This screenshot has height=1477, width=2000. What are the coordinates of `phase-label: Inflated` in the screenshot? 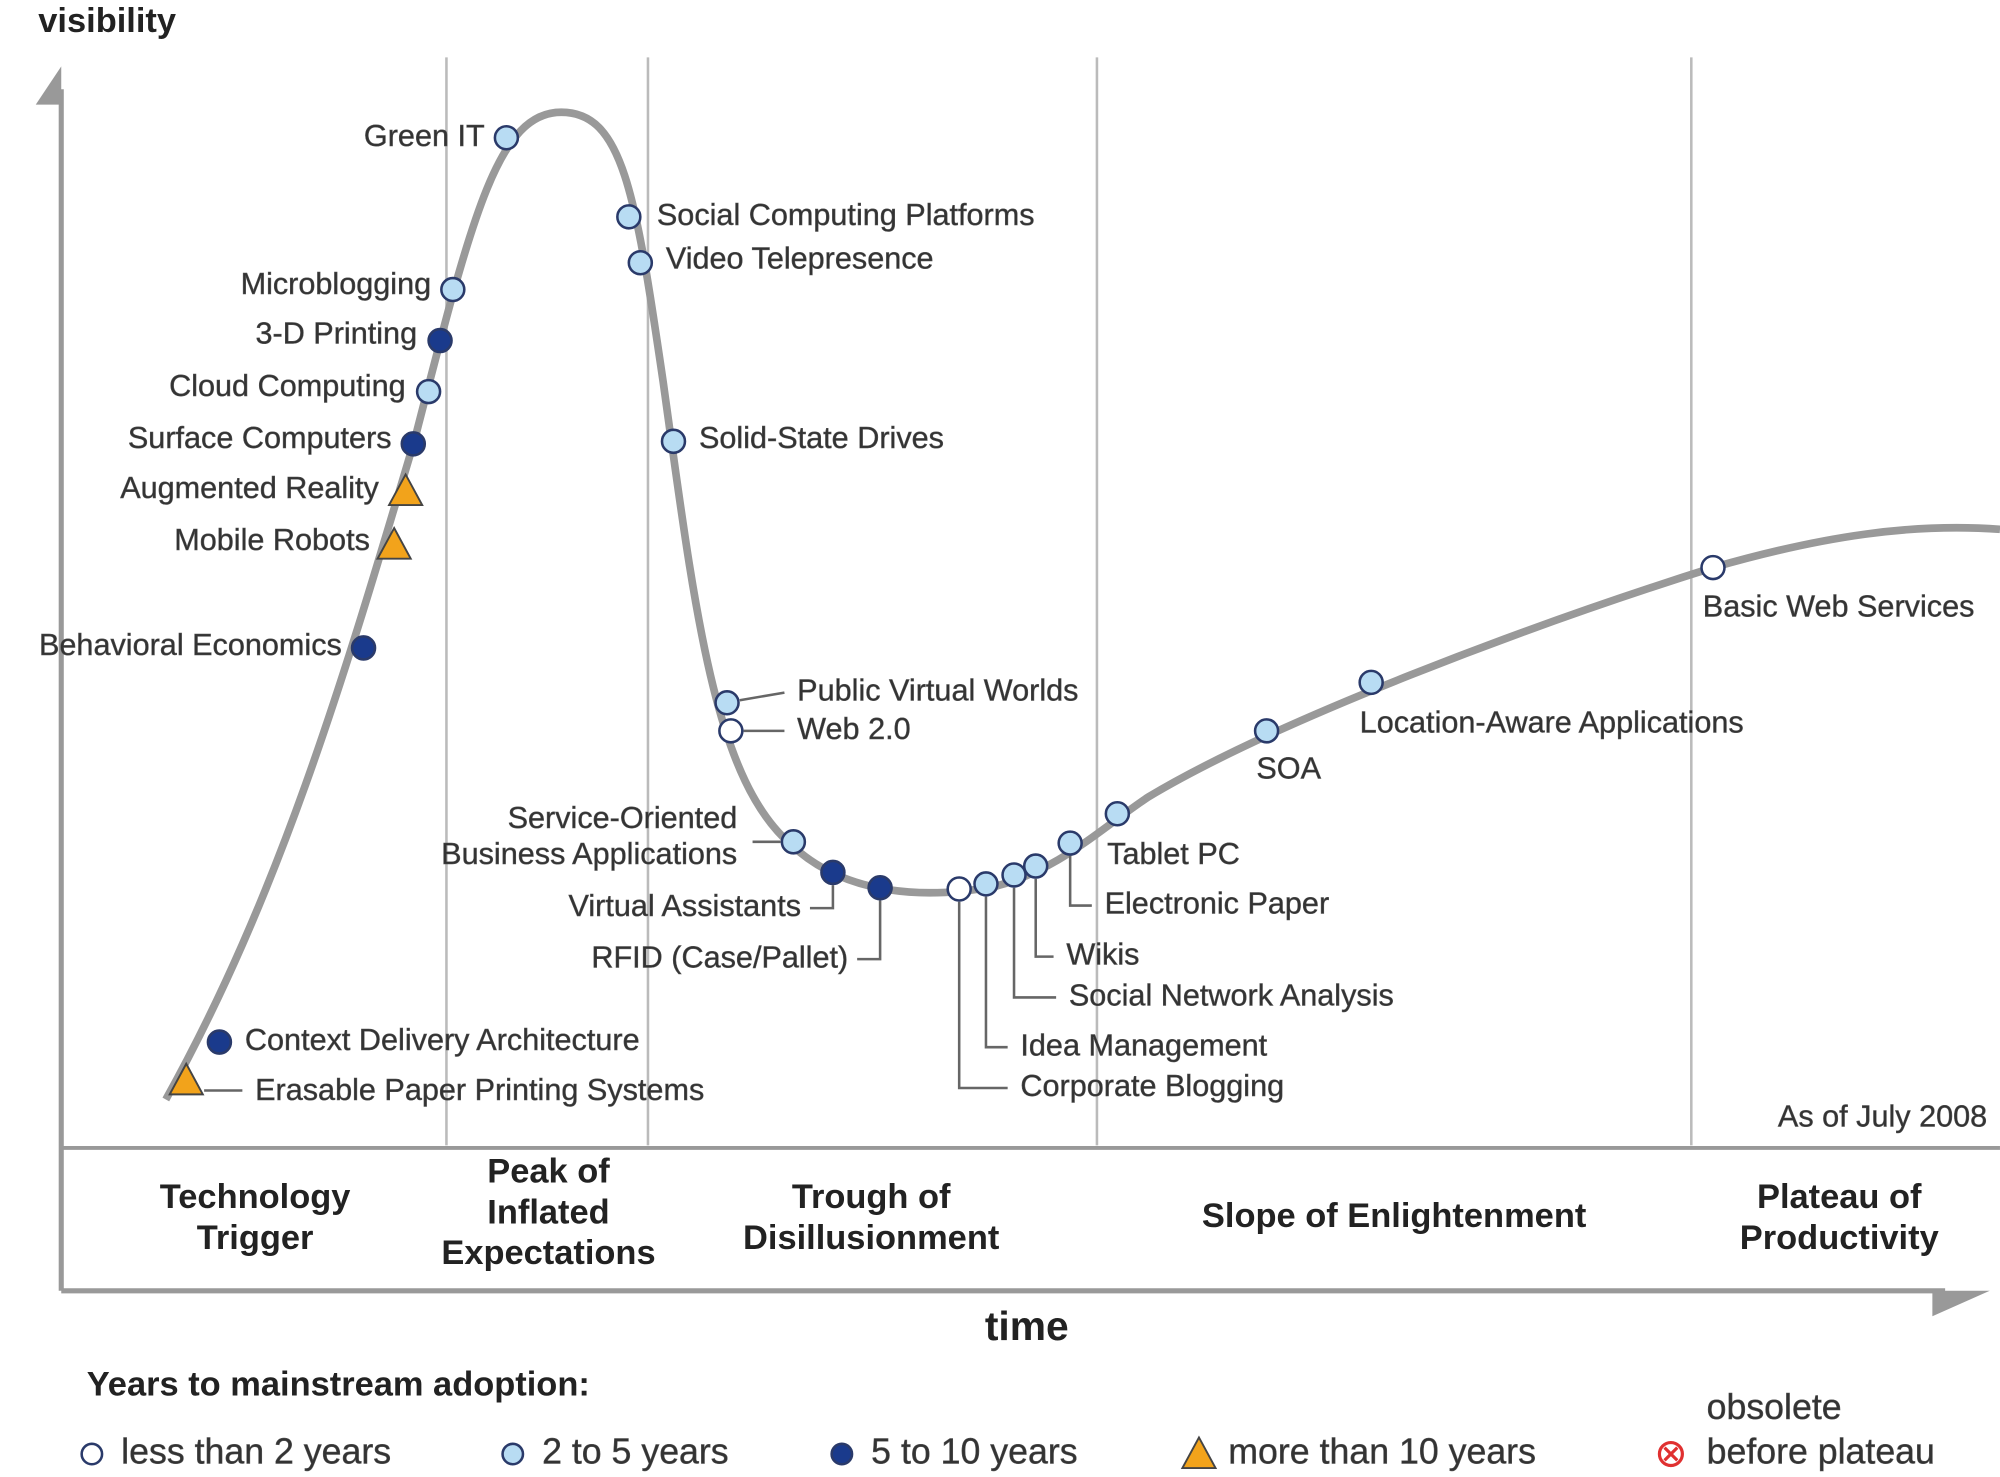 It's located at (548, 1212).